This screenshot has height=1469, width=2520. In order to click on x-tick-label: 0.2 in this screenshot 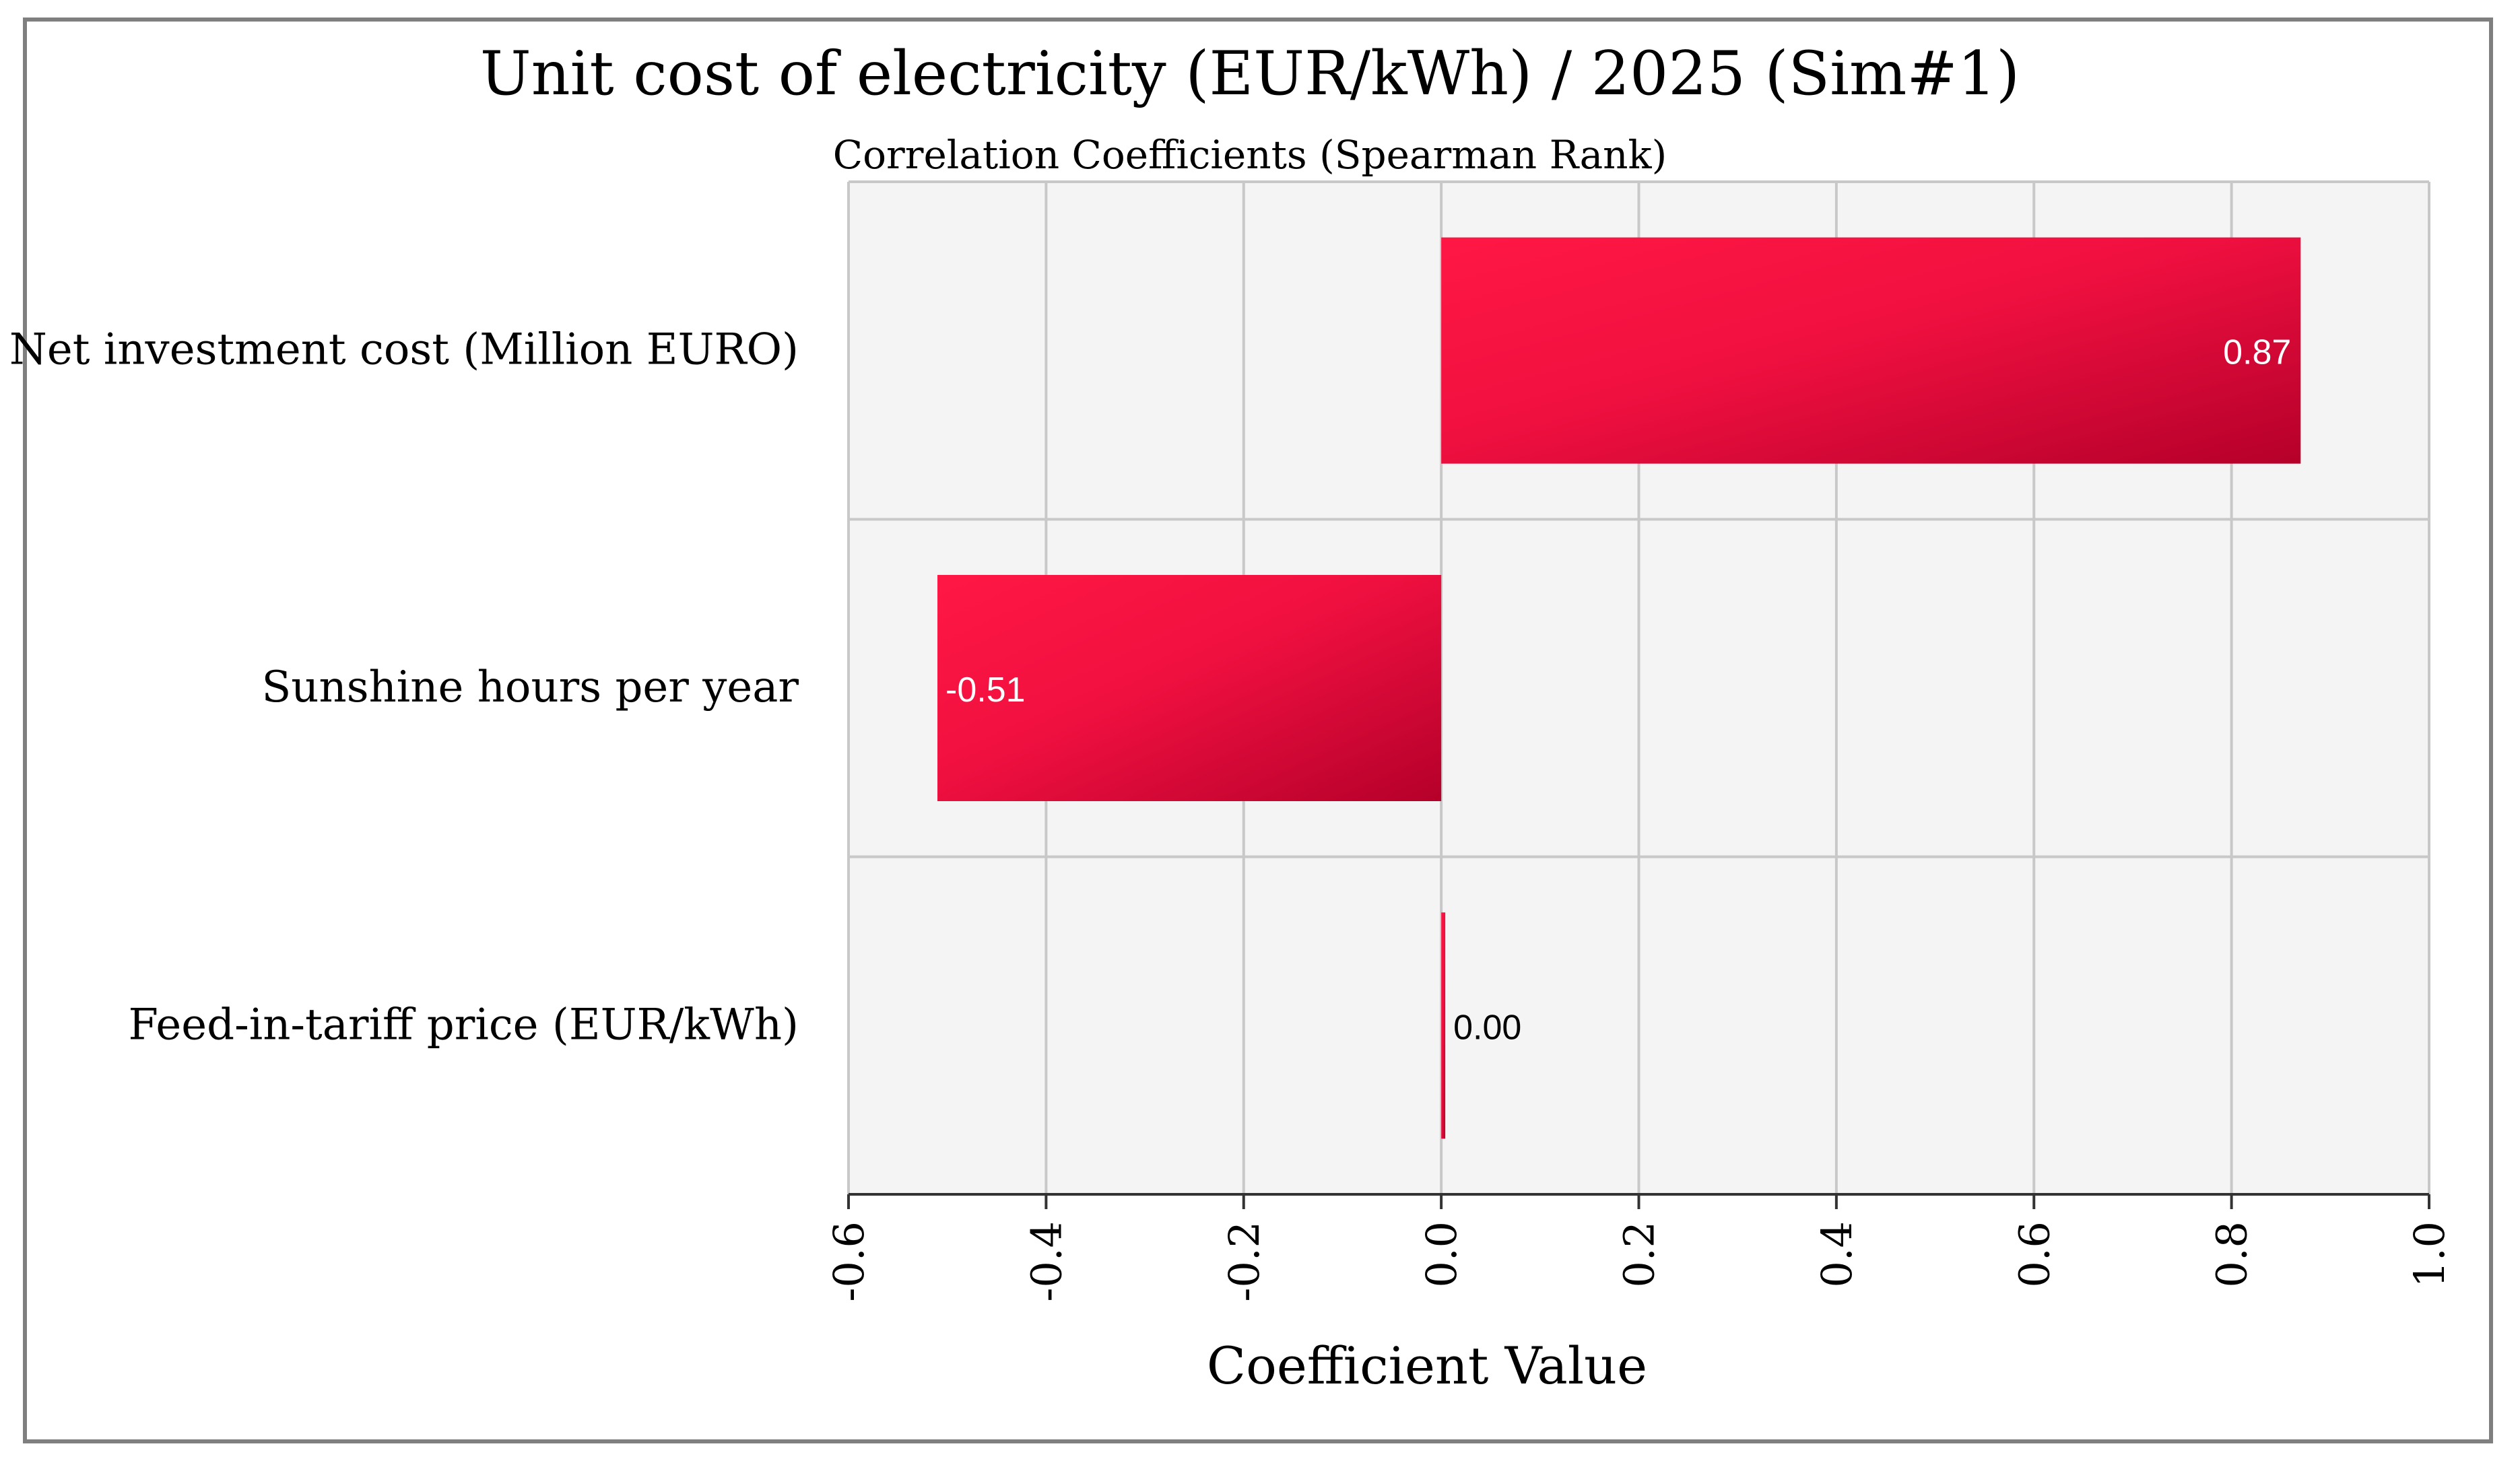, I will do `click(1640, 1254)`.